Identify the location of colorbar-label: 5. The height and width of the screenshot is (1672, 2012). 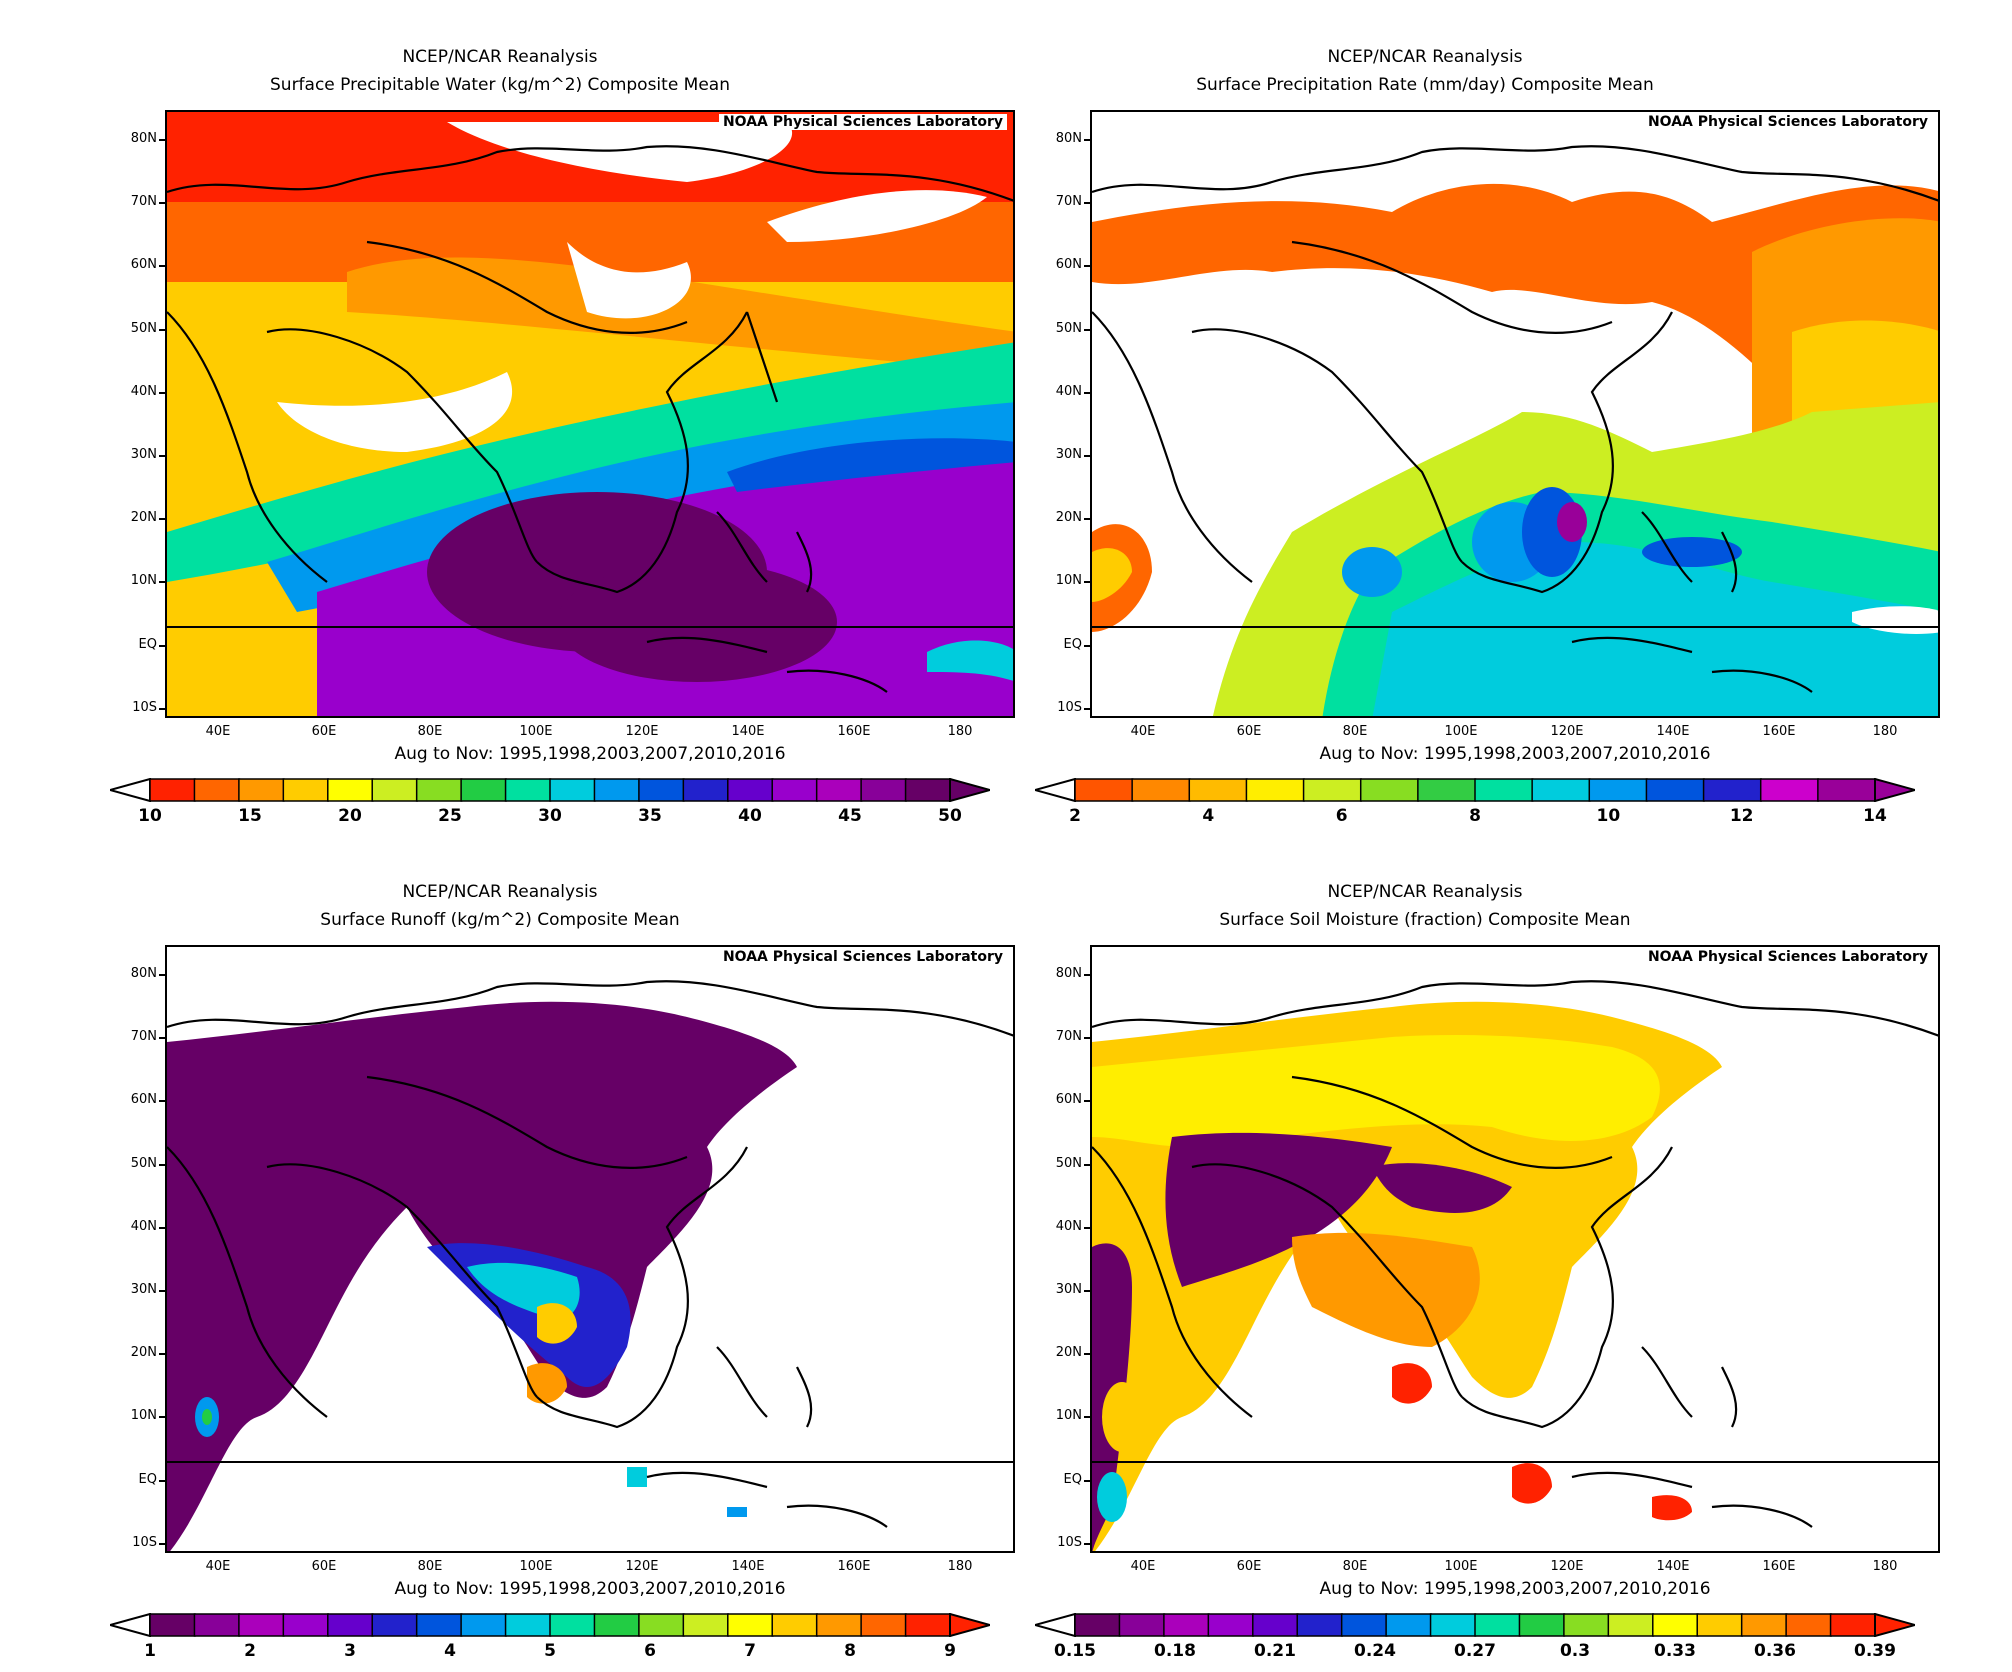
(550, 1651).